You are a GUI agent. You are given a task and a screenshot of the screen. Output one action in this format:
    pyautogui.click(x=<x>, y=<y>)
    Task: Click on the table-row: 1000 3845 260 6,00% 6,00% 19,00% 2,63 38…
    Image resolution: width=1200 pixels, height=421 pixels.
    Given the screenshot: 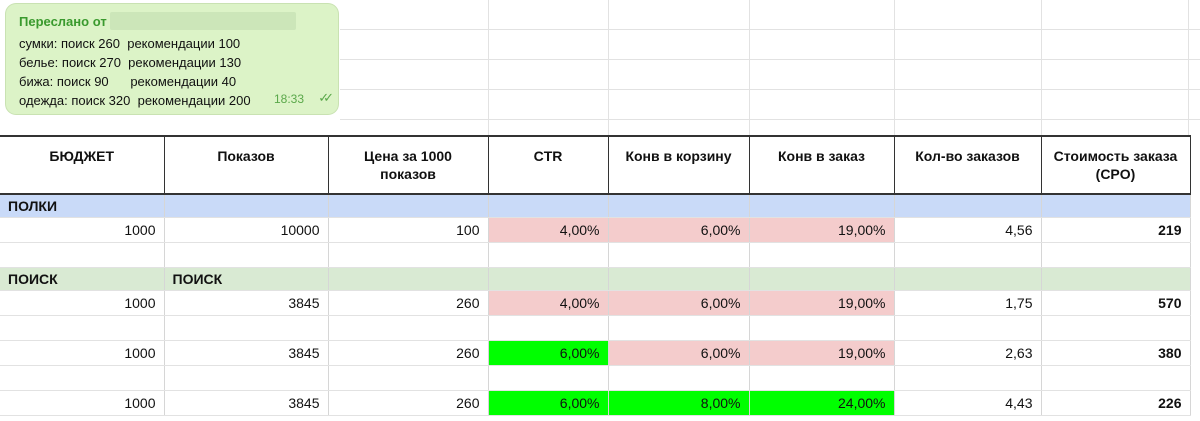 What is the action you would take?
    pyautogui.click(x=595, y=353)
    